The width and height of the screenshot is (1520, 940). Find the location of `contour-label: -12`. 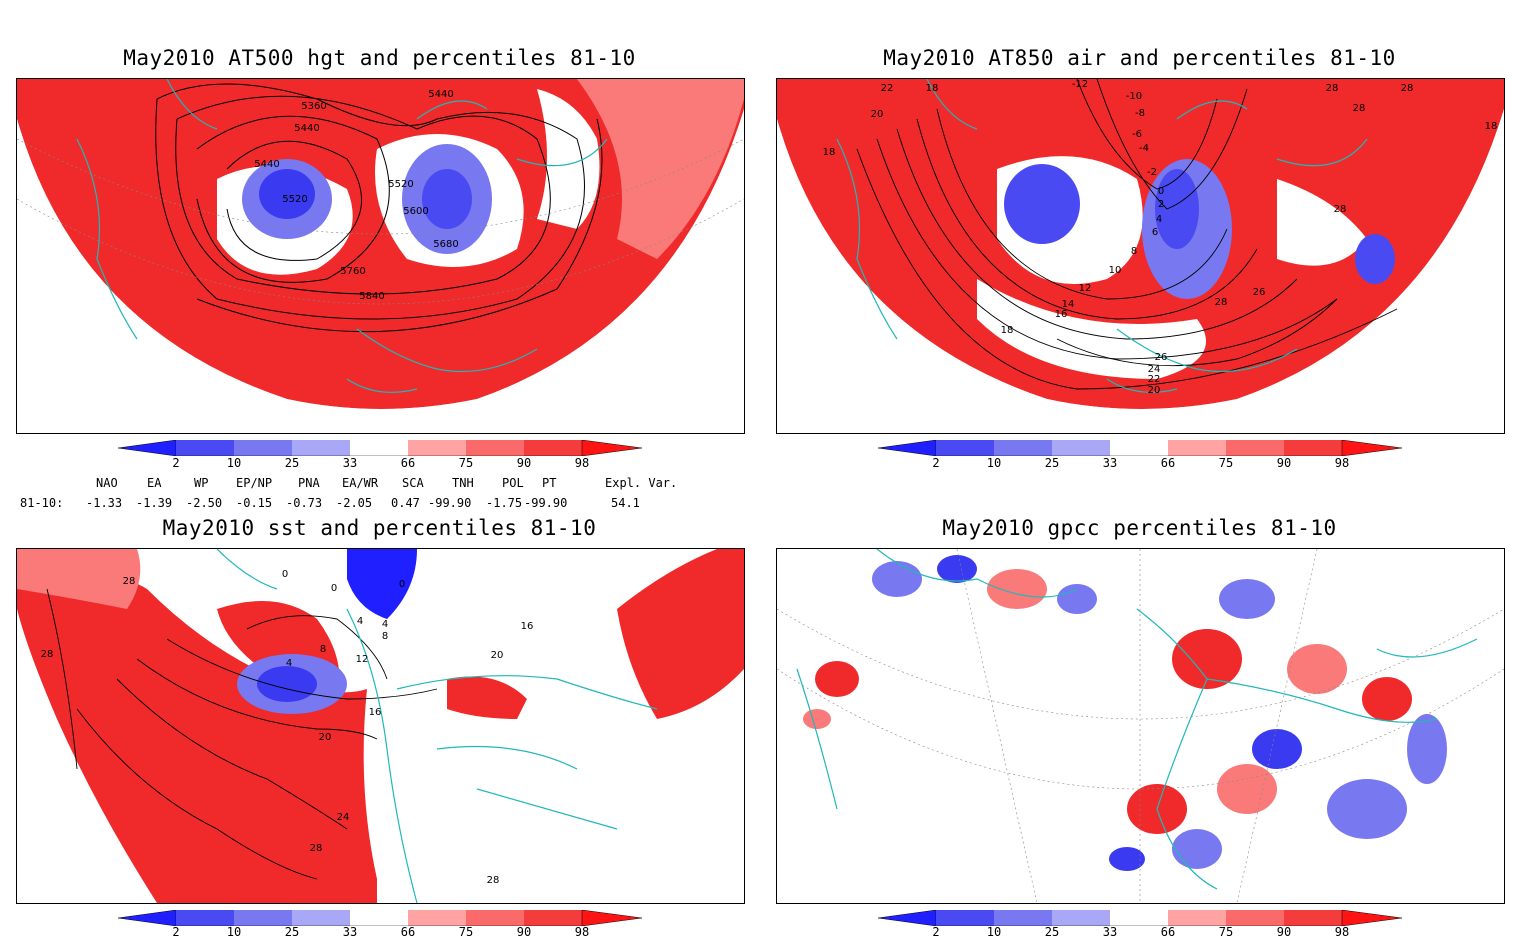

contour-label: -12 is located at coordinates (1080, 84).